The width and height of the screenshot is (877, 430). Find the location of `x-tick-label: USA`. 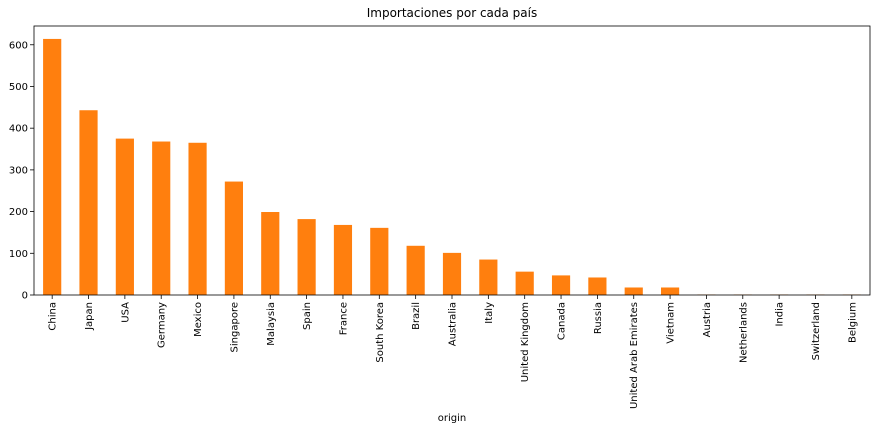

x-tick-label: USA is located at coordinates (125, 312).